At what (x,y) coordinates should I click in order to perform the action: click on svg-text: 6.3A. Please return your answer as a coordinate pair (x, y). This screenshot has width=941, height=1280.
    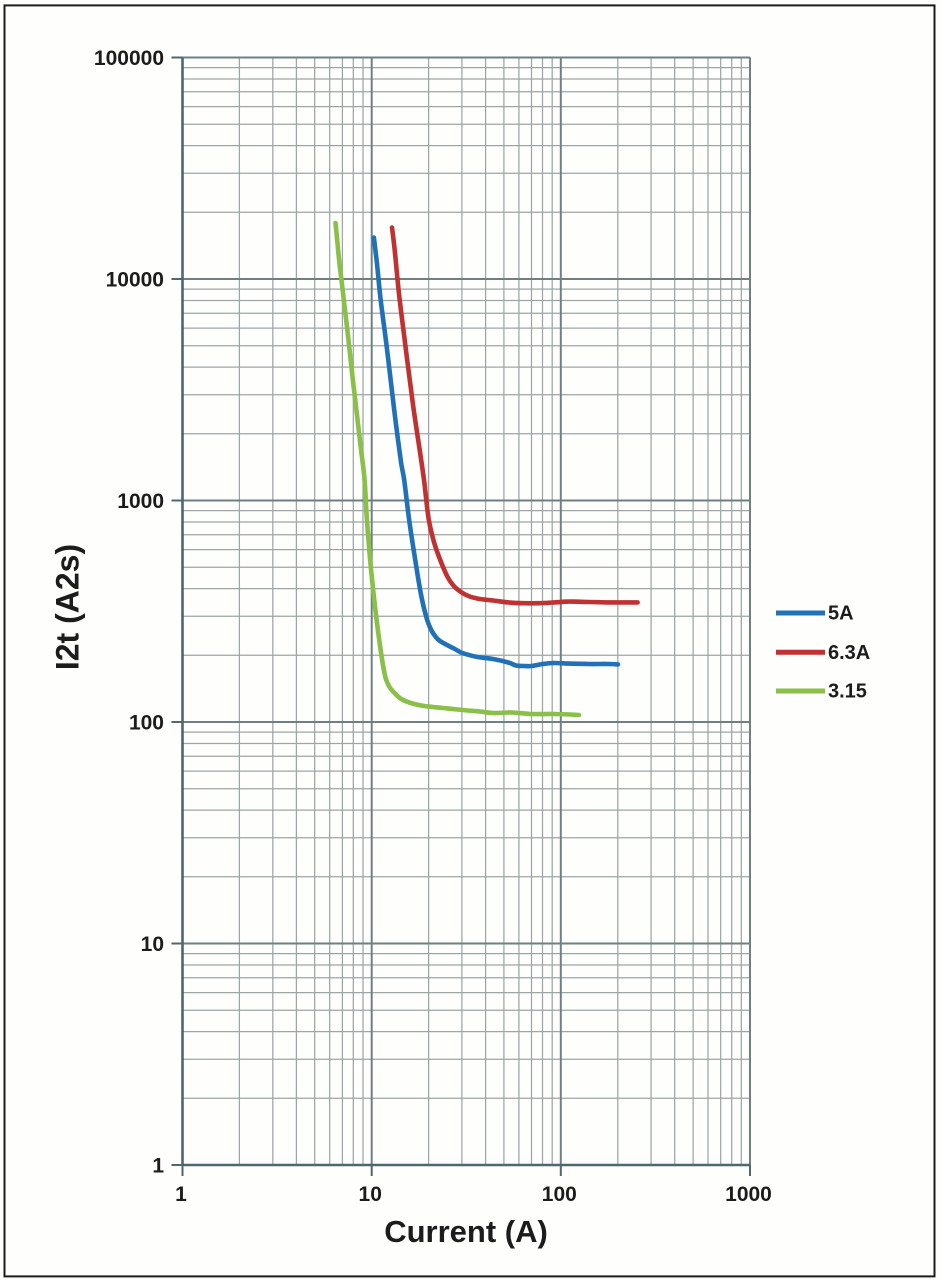
    Looking at the image, I should click on (849, 653).